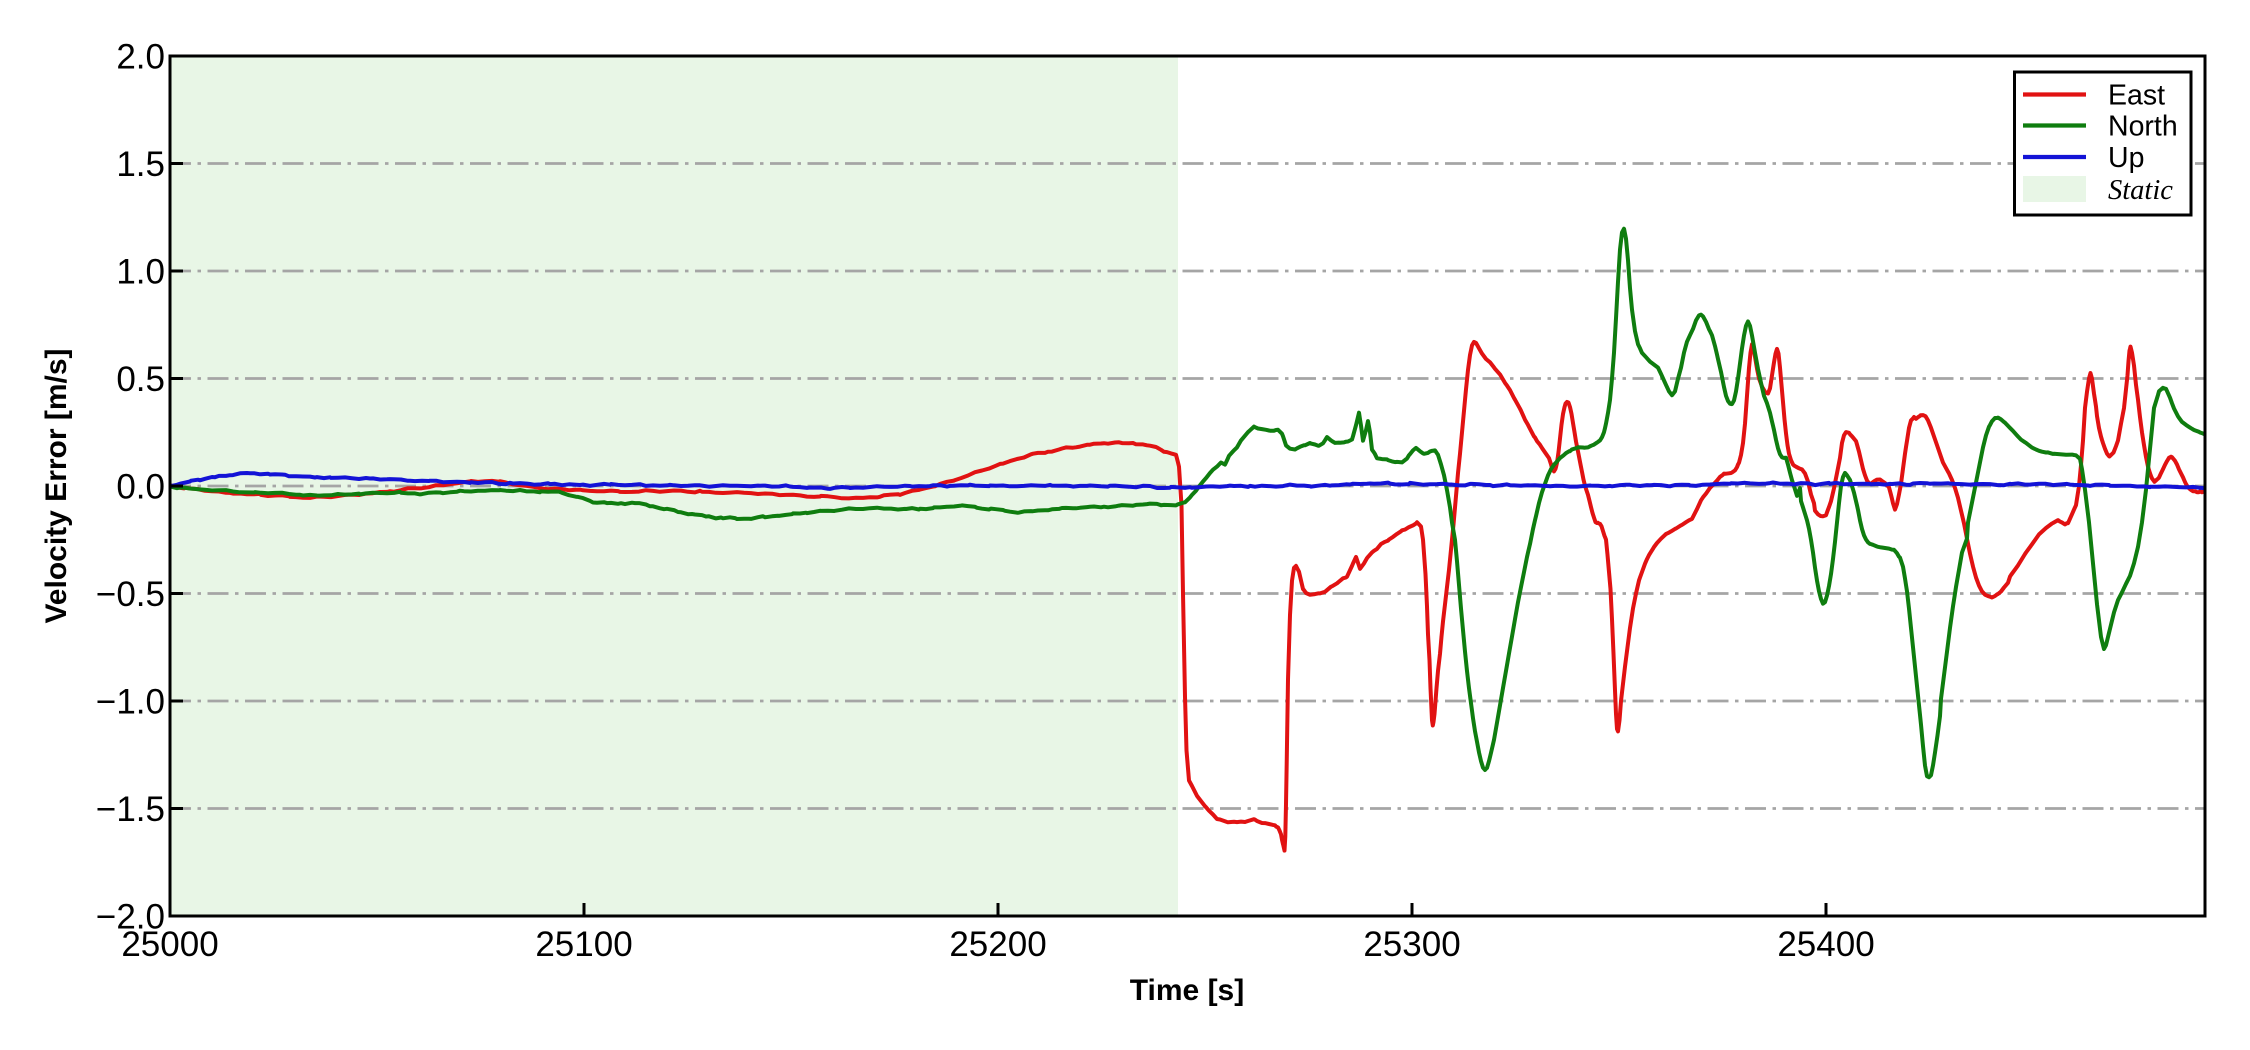 The image size is (2250, 1050). I want to click on svg-text: 2.0, so click(140, 57).